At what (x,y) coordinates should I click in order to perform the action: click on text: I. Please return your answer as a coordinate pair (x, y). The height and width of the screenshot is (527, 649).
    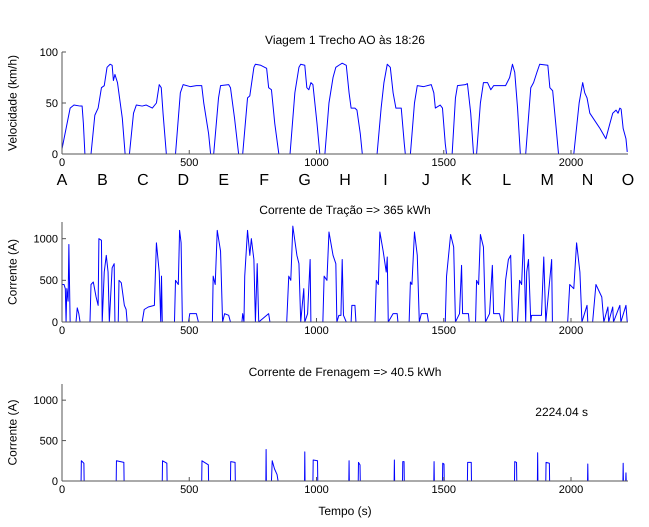
    Looking at the image, I should click on (385, 181).